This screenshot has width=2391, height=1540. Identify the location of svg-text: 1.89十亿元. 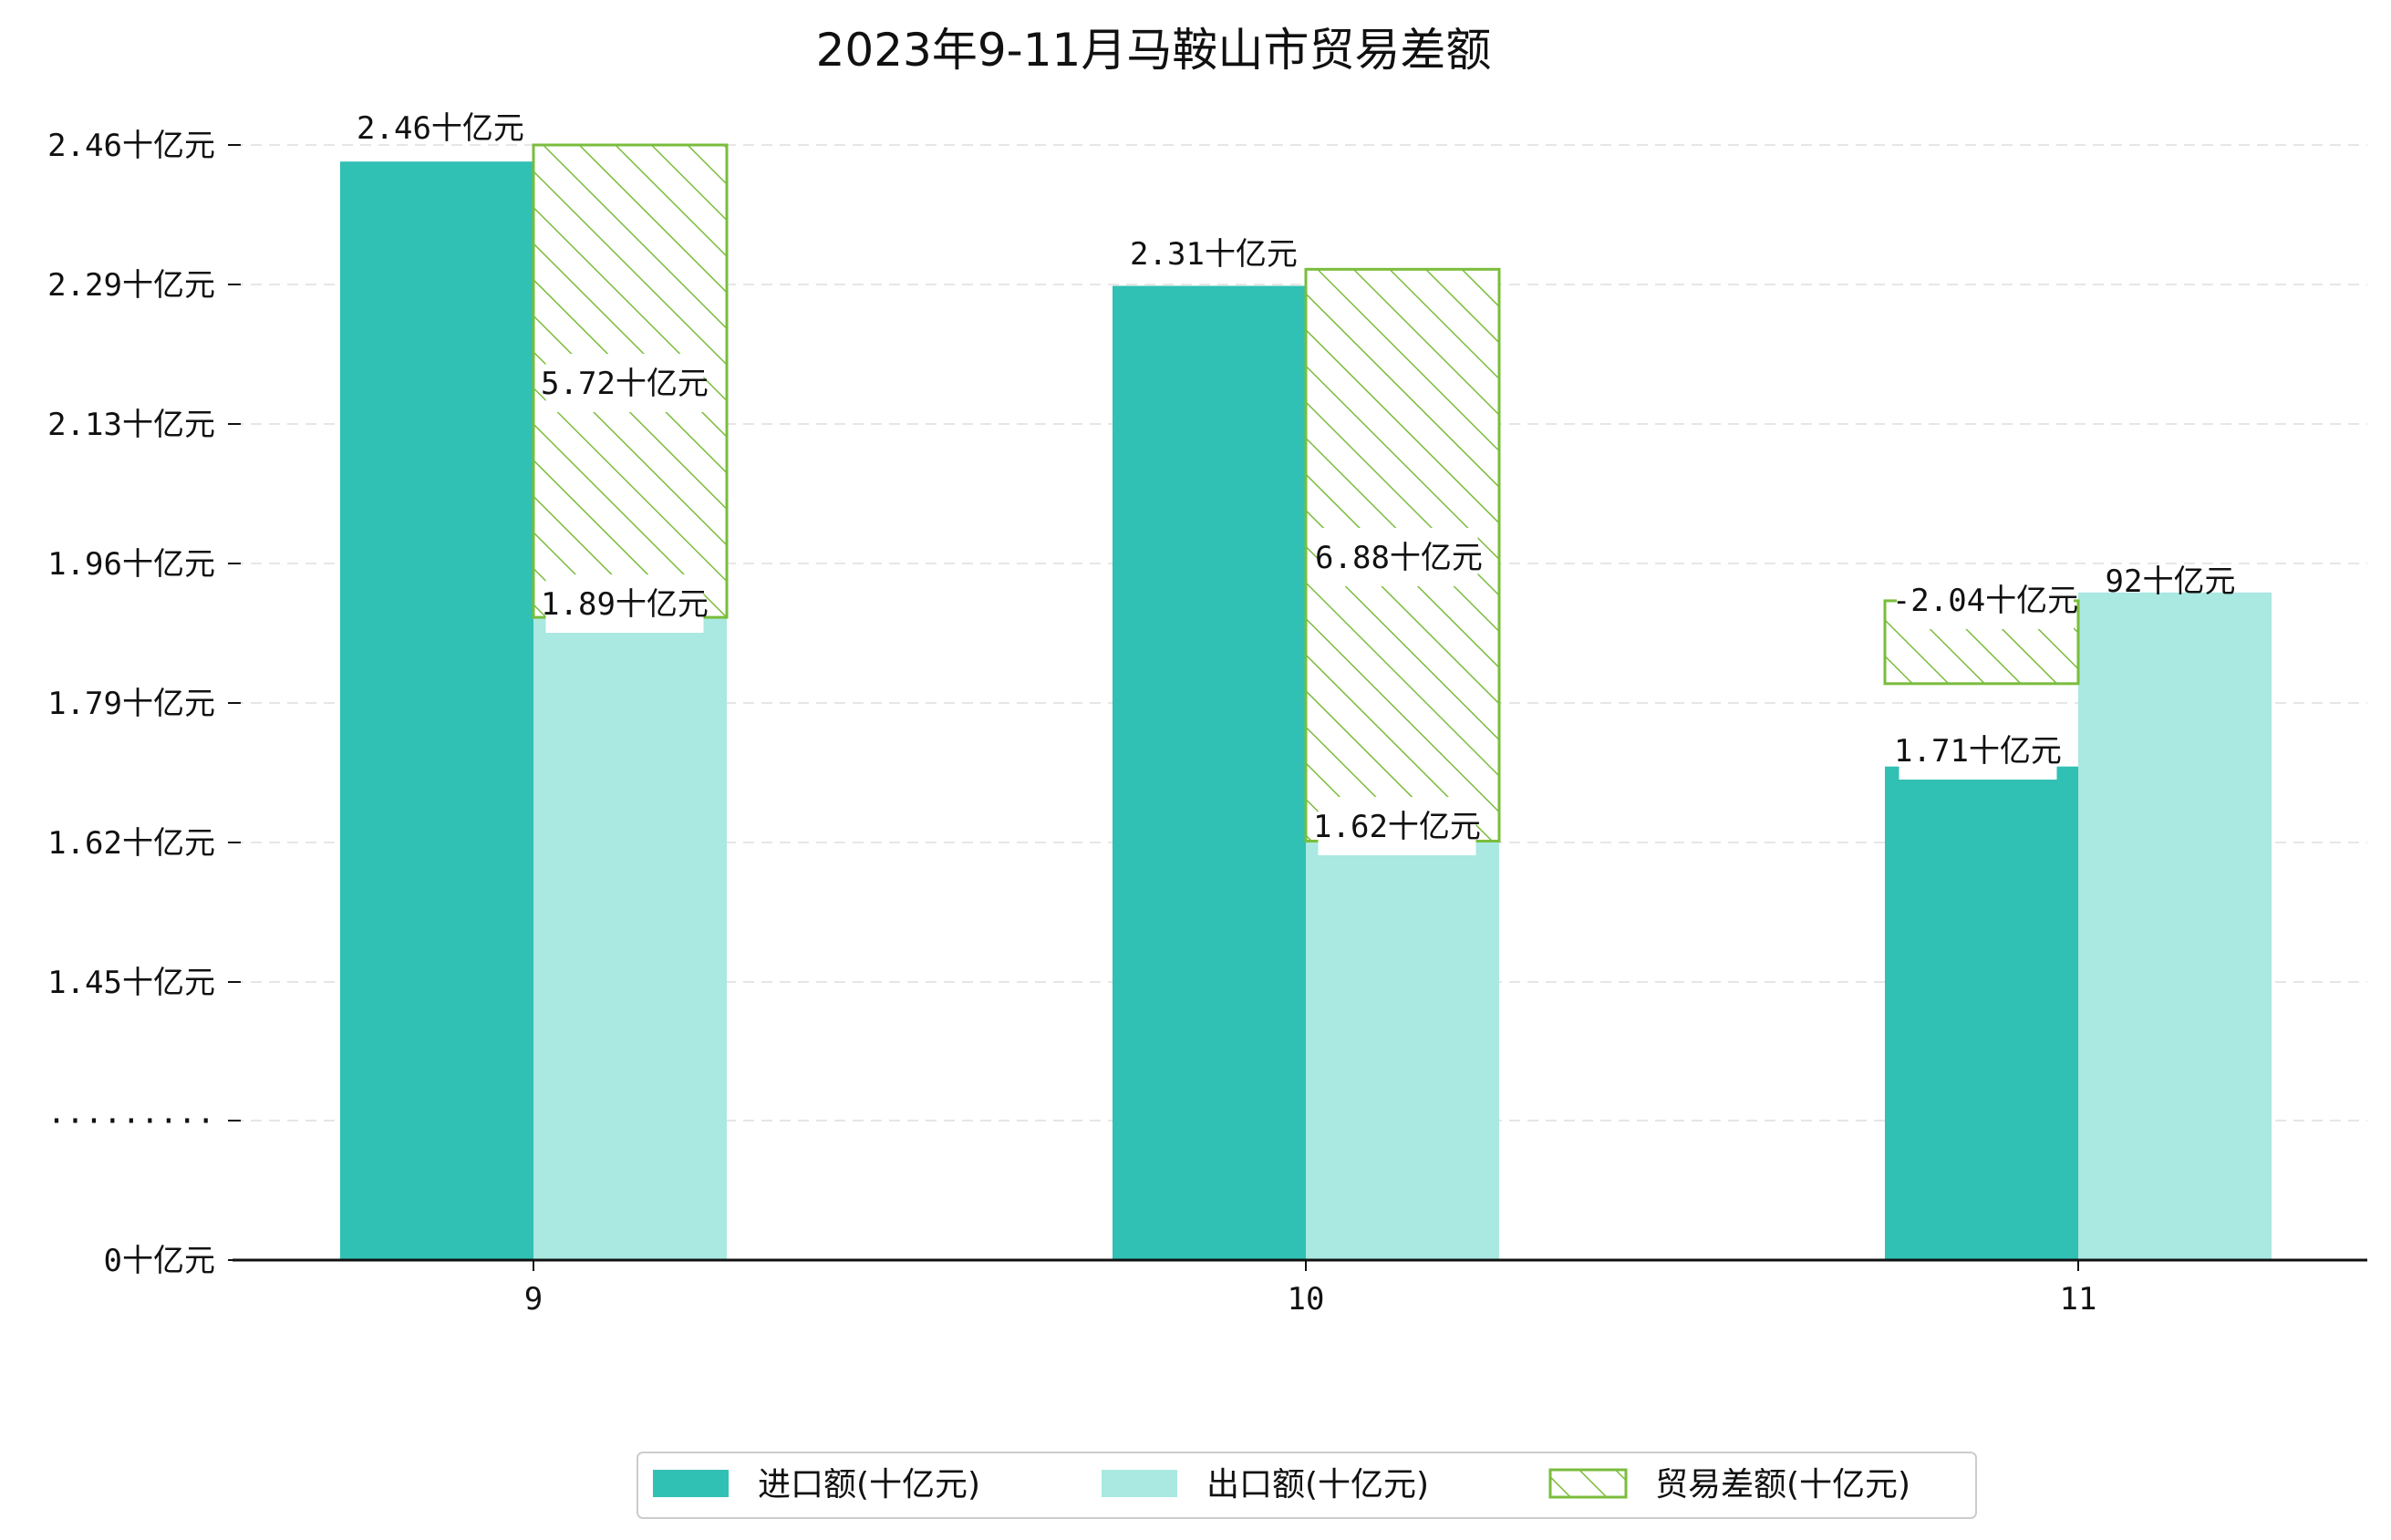
(625, 604).